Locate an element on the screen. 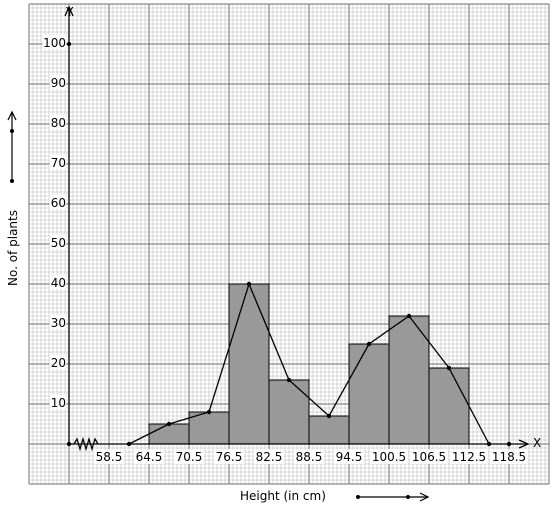 The width and height of the screenshot is (554, 510). y-tick-label: 80 is located at coordinates (58, 123).